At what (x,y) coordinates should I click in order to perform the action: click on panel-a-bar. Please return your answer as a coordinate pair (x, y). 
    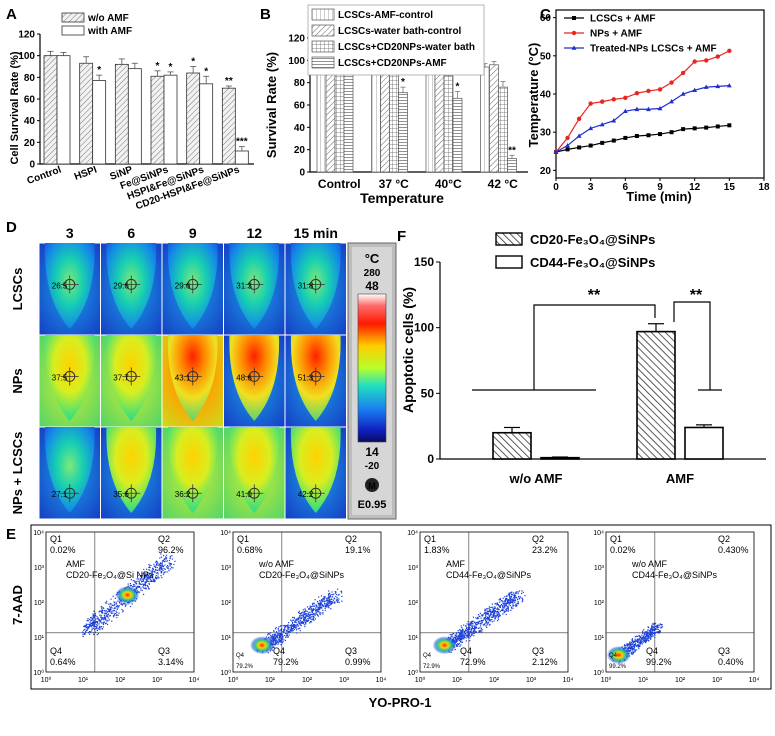
    Looking at the image, I should click on (121, 114).